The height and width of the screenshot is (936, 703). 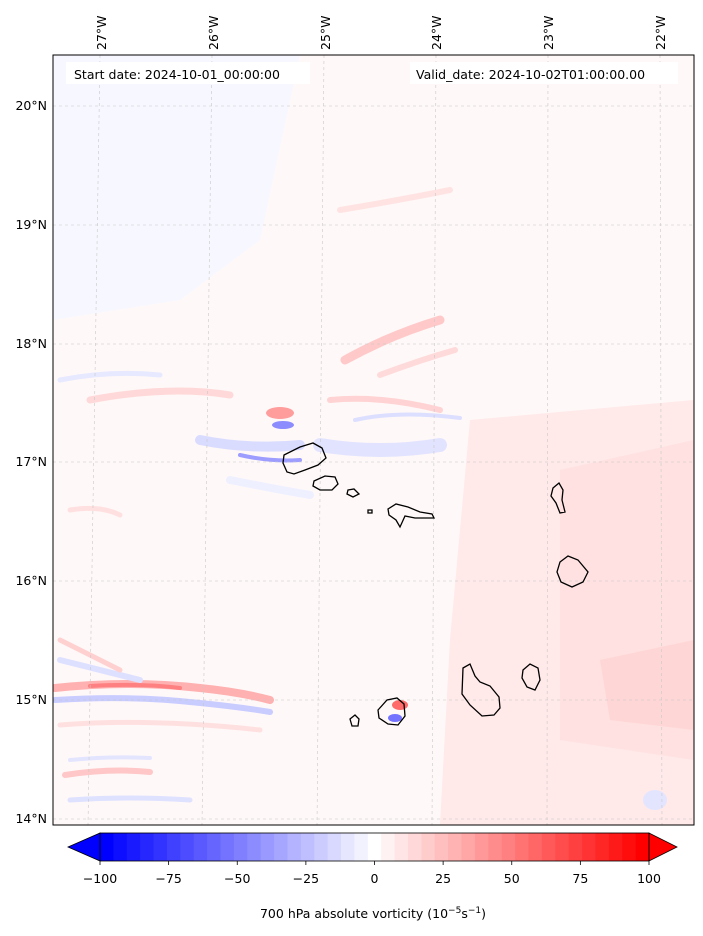 I want to click on island-santa-luzia, so click(x=353, y=493).